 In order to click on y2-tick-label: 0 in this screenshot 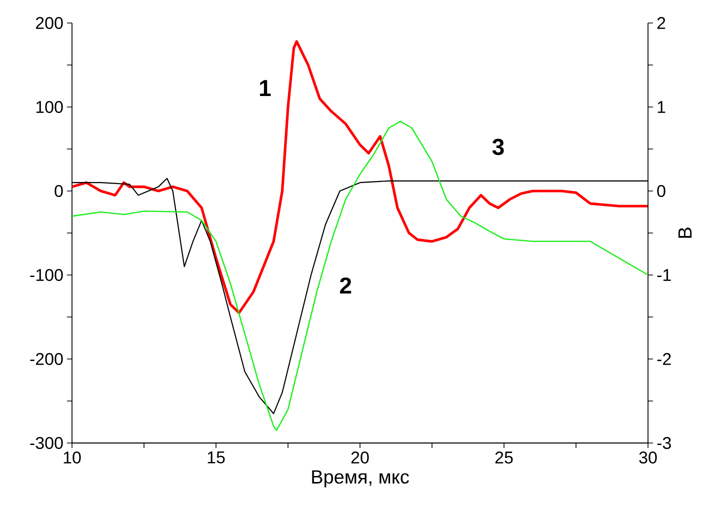, I will do `click(661, 191)`.